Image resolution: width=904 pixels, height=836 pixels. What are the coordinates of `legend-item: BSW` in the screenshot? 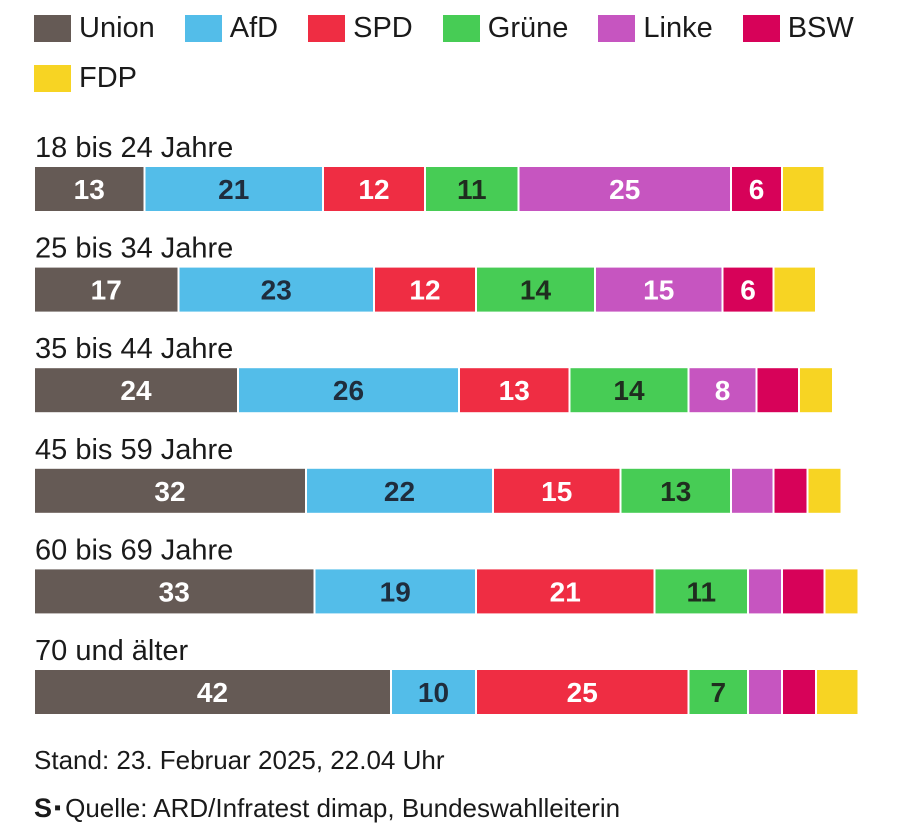 It's located at (798, 28).